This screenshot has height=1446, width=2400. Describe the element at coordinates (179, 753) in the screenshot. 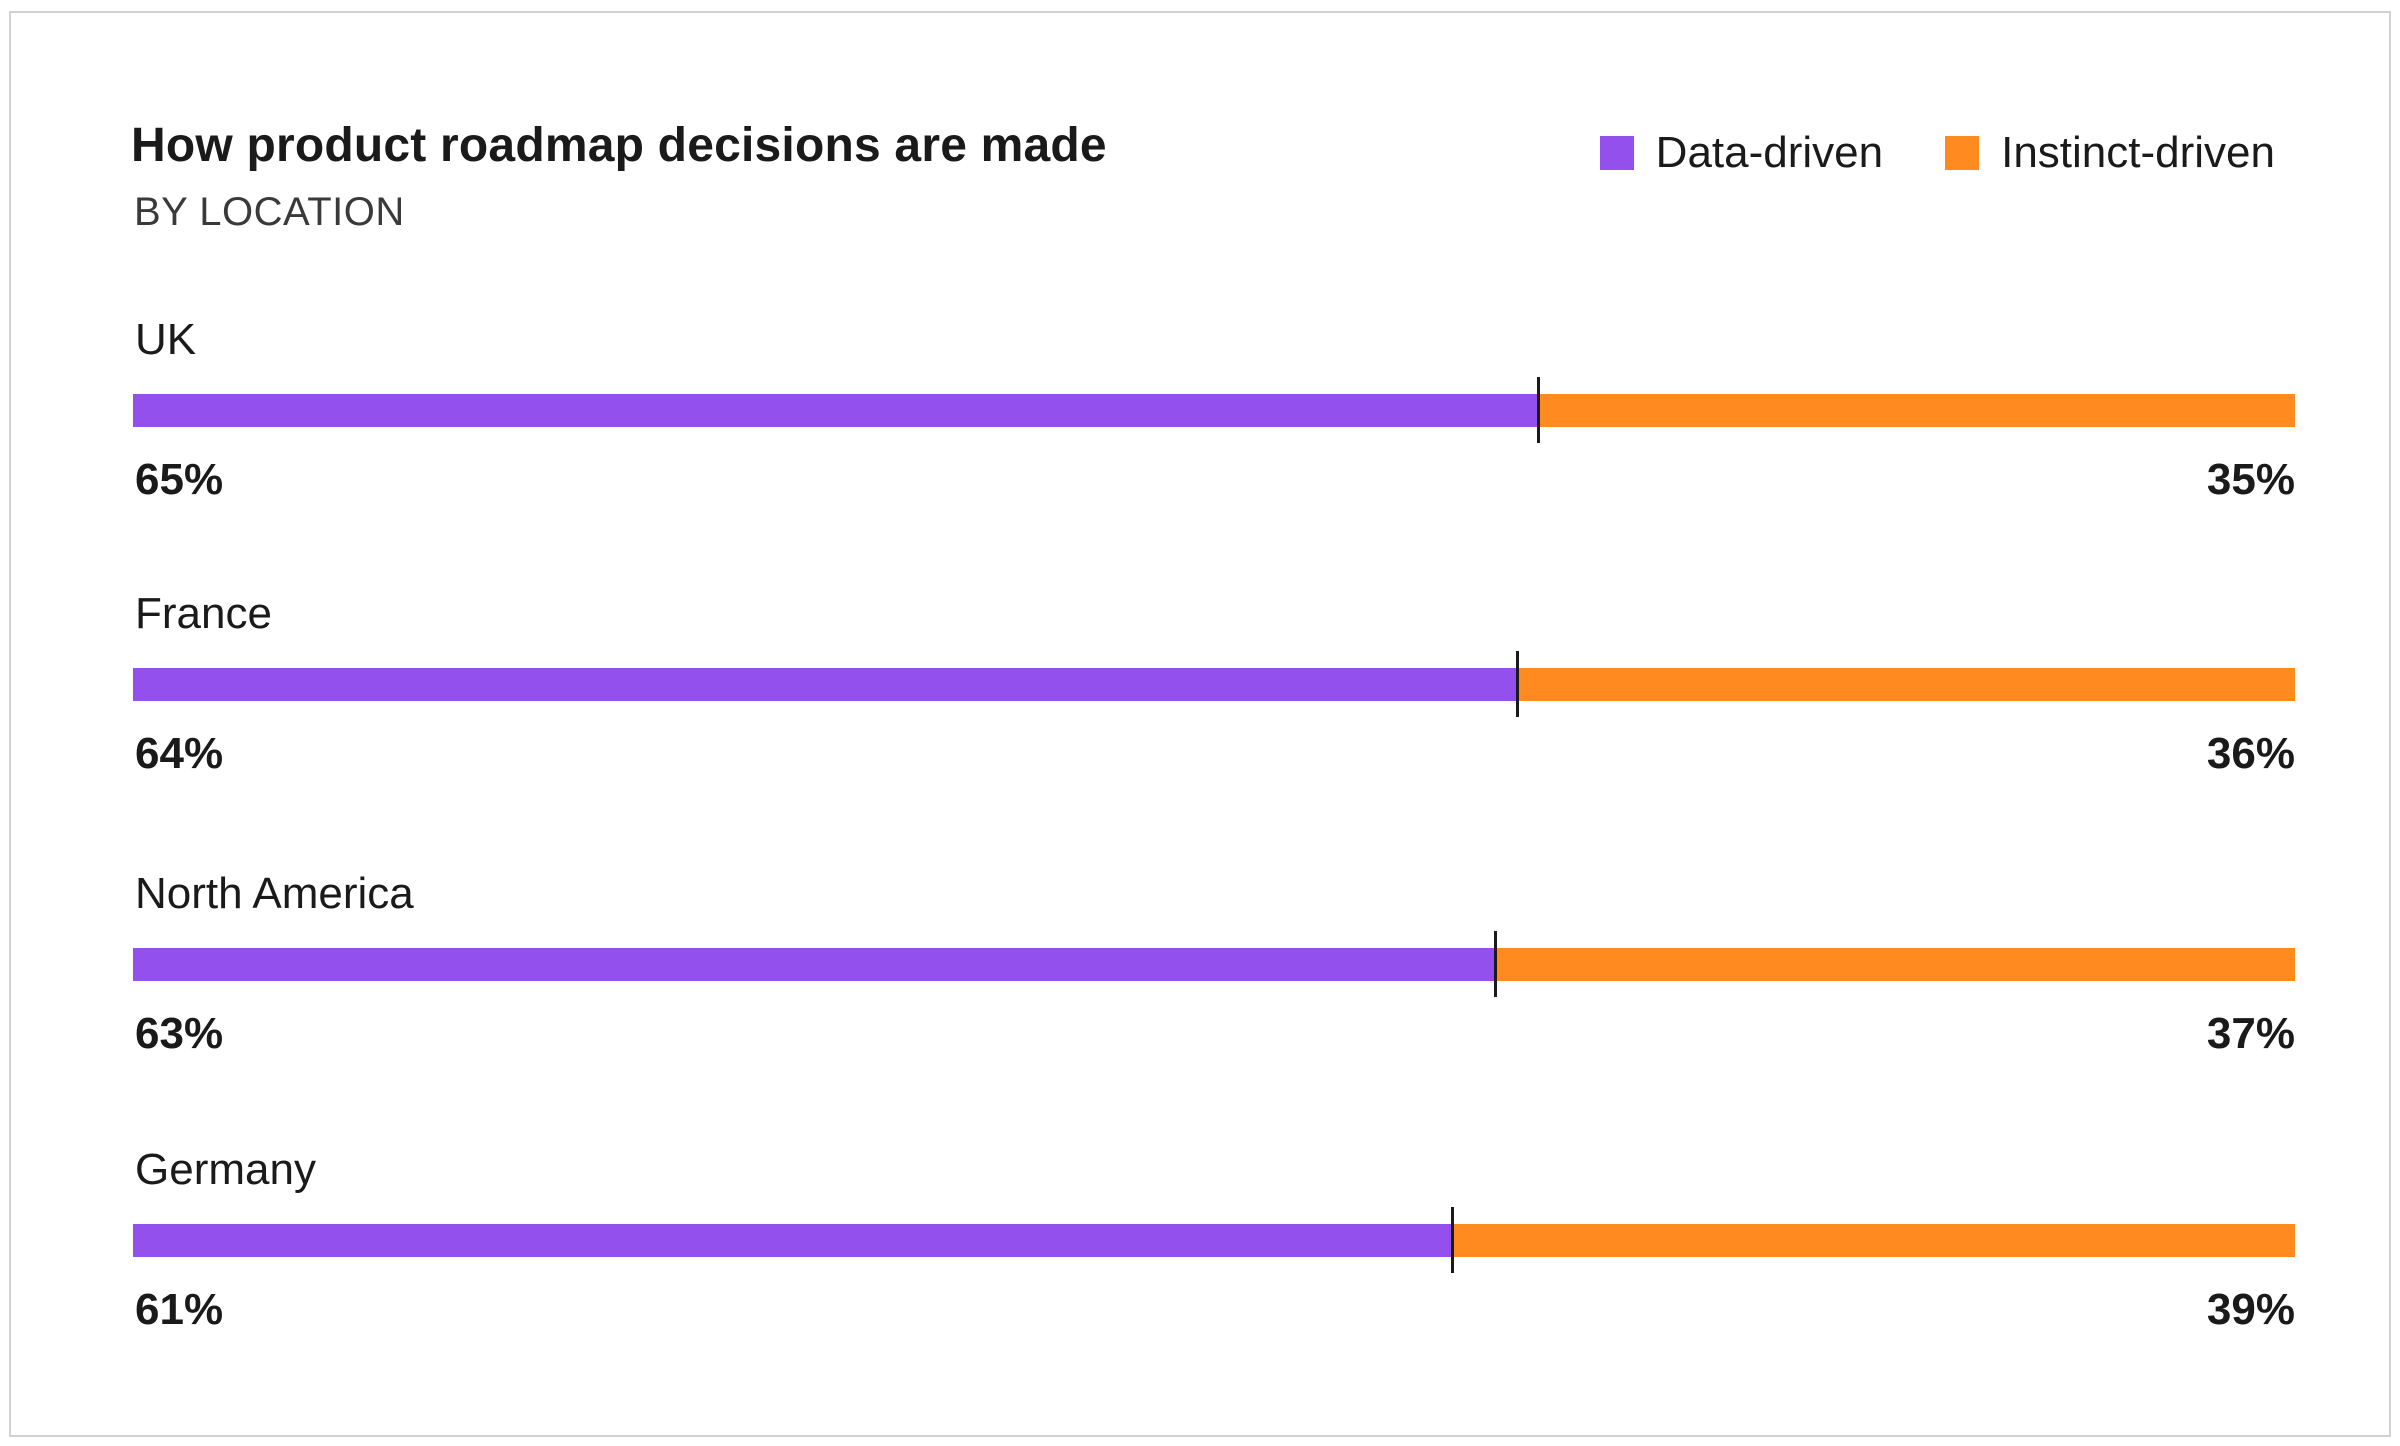

I see `value-label-data-driven: 64%` at that location.